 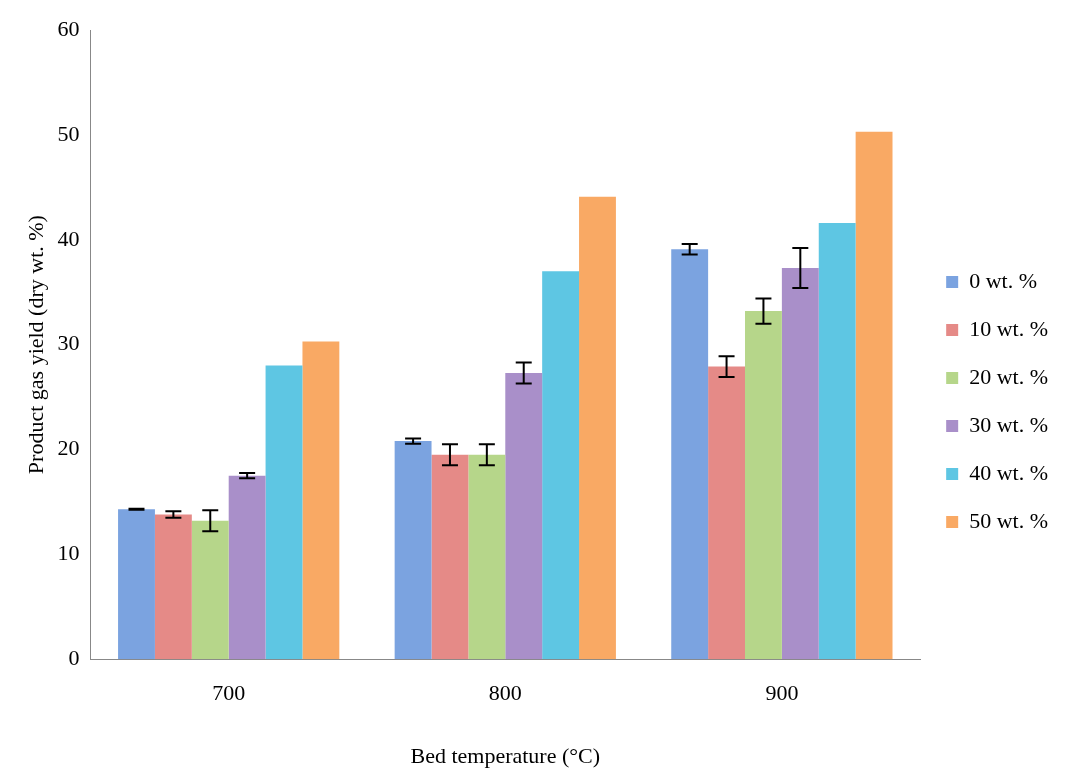 What do you see at coordinates (35, 345) in the screenshot?
I see `y-axis-title: Product gas yield (dry wt. %)` at bounding box center [35, 345].